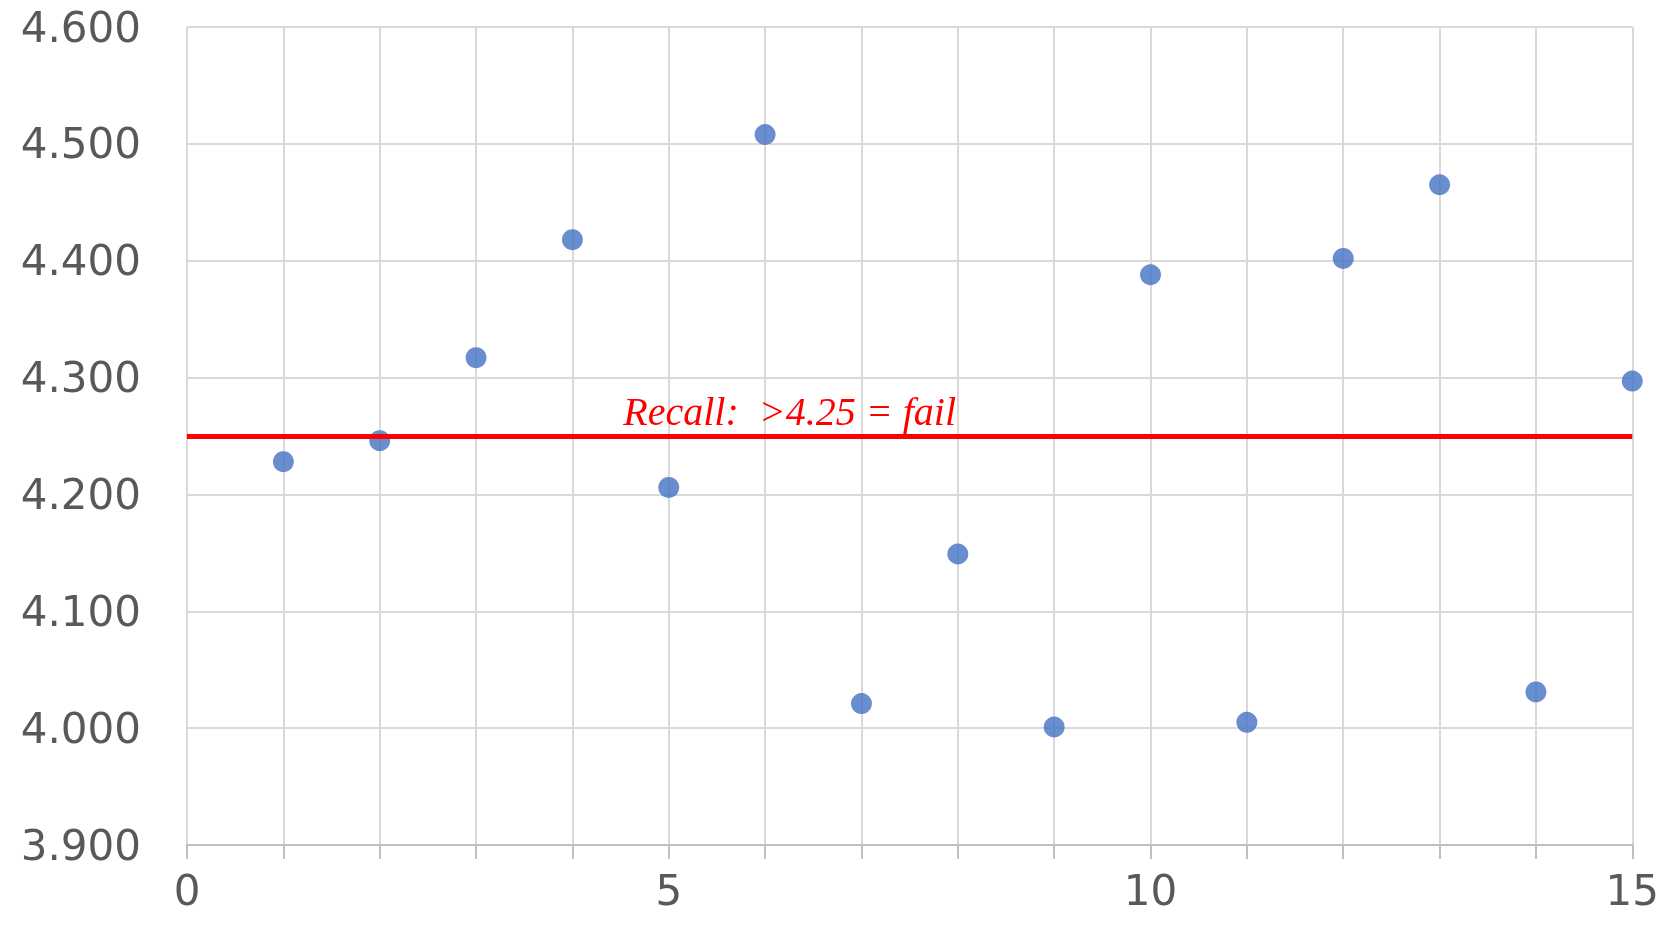 This screenshot has height=932, width=1662. Describe the element at coordinates (80, 494) in the screenshot. I see `y-tick-label: 4.200` at that location.